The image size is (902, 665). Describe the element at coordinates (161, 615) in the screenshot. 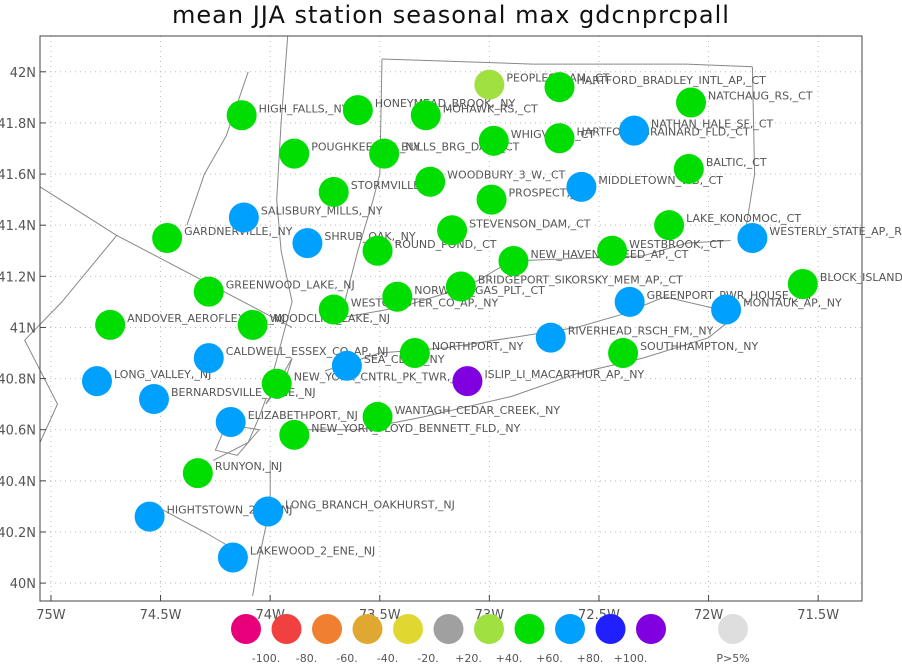

I see `x-tick-label: 74.5W` at that location.